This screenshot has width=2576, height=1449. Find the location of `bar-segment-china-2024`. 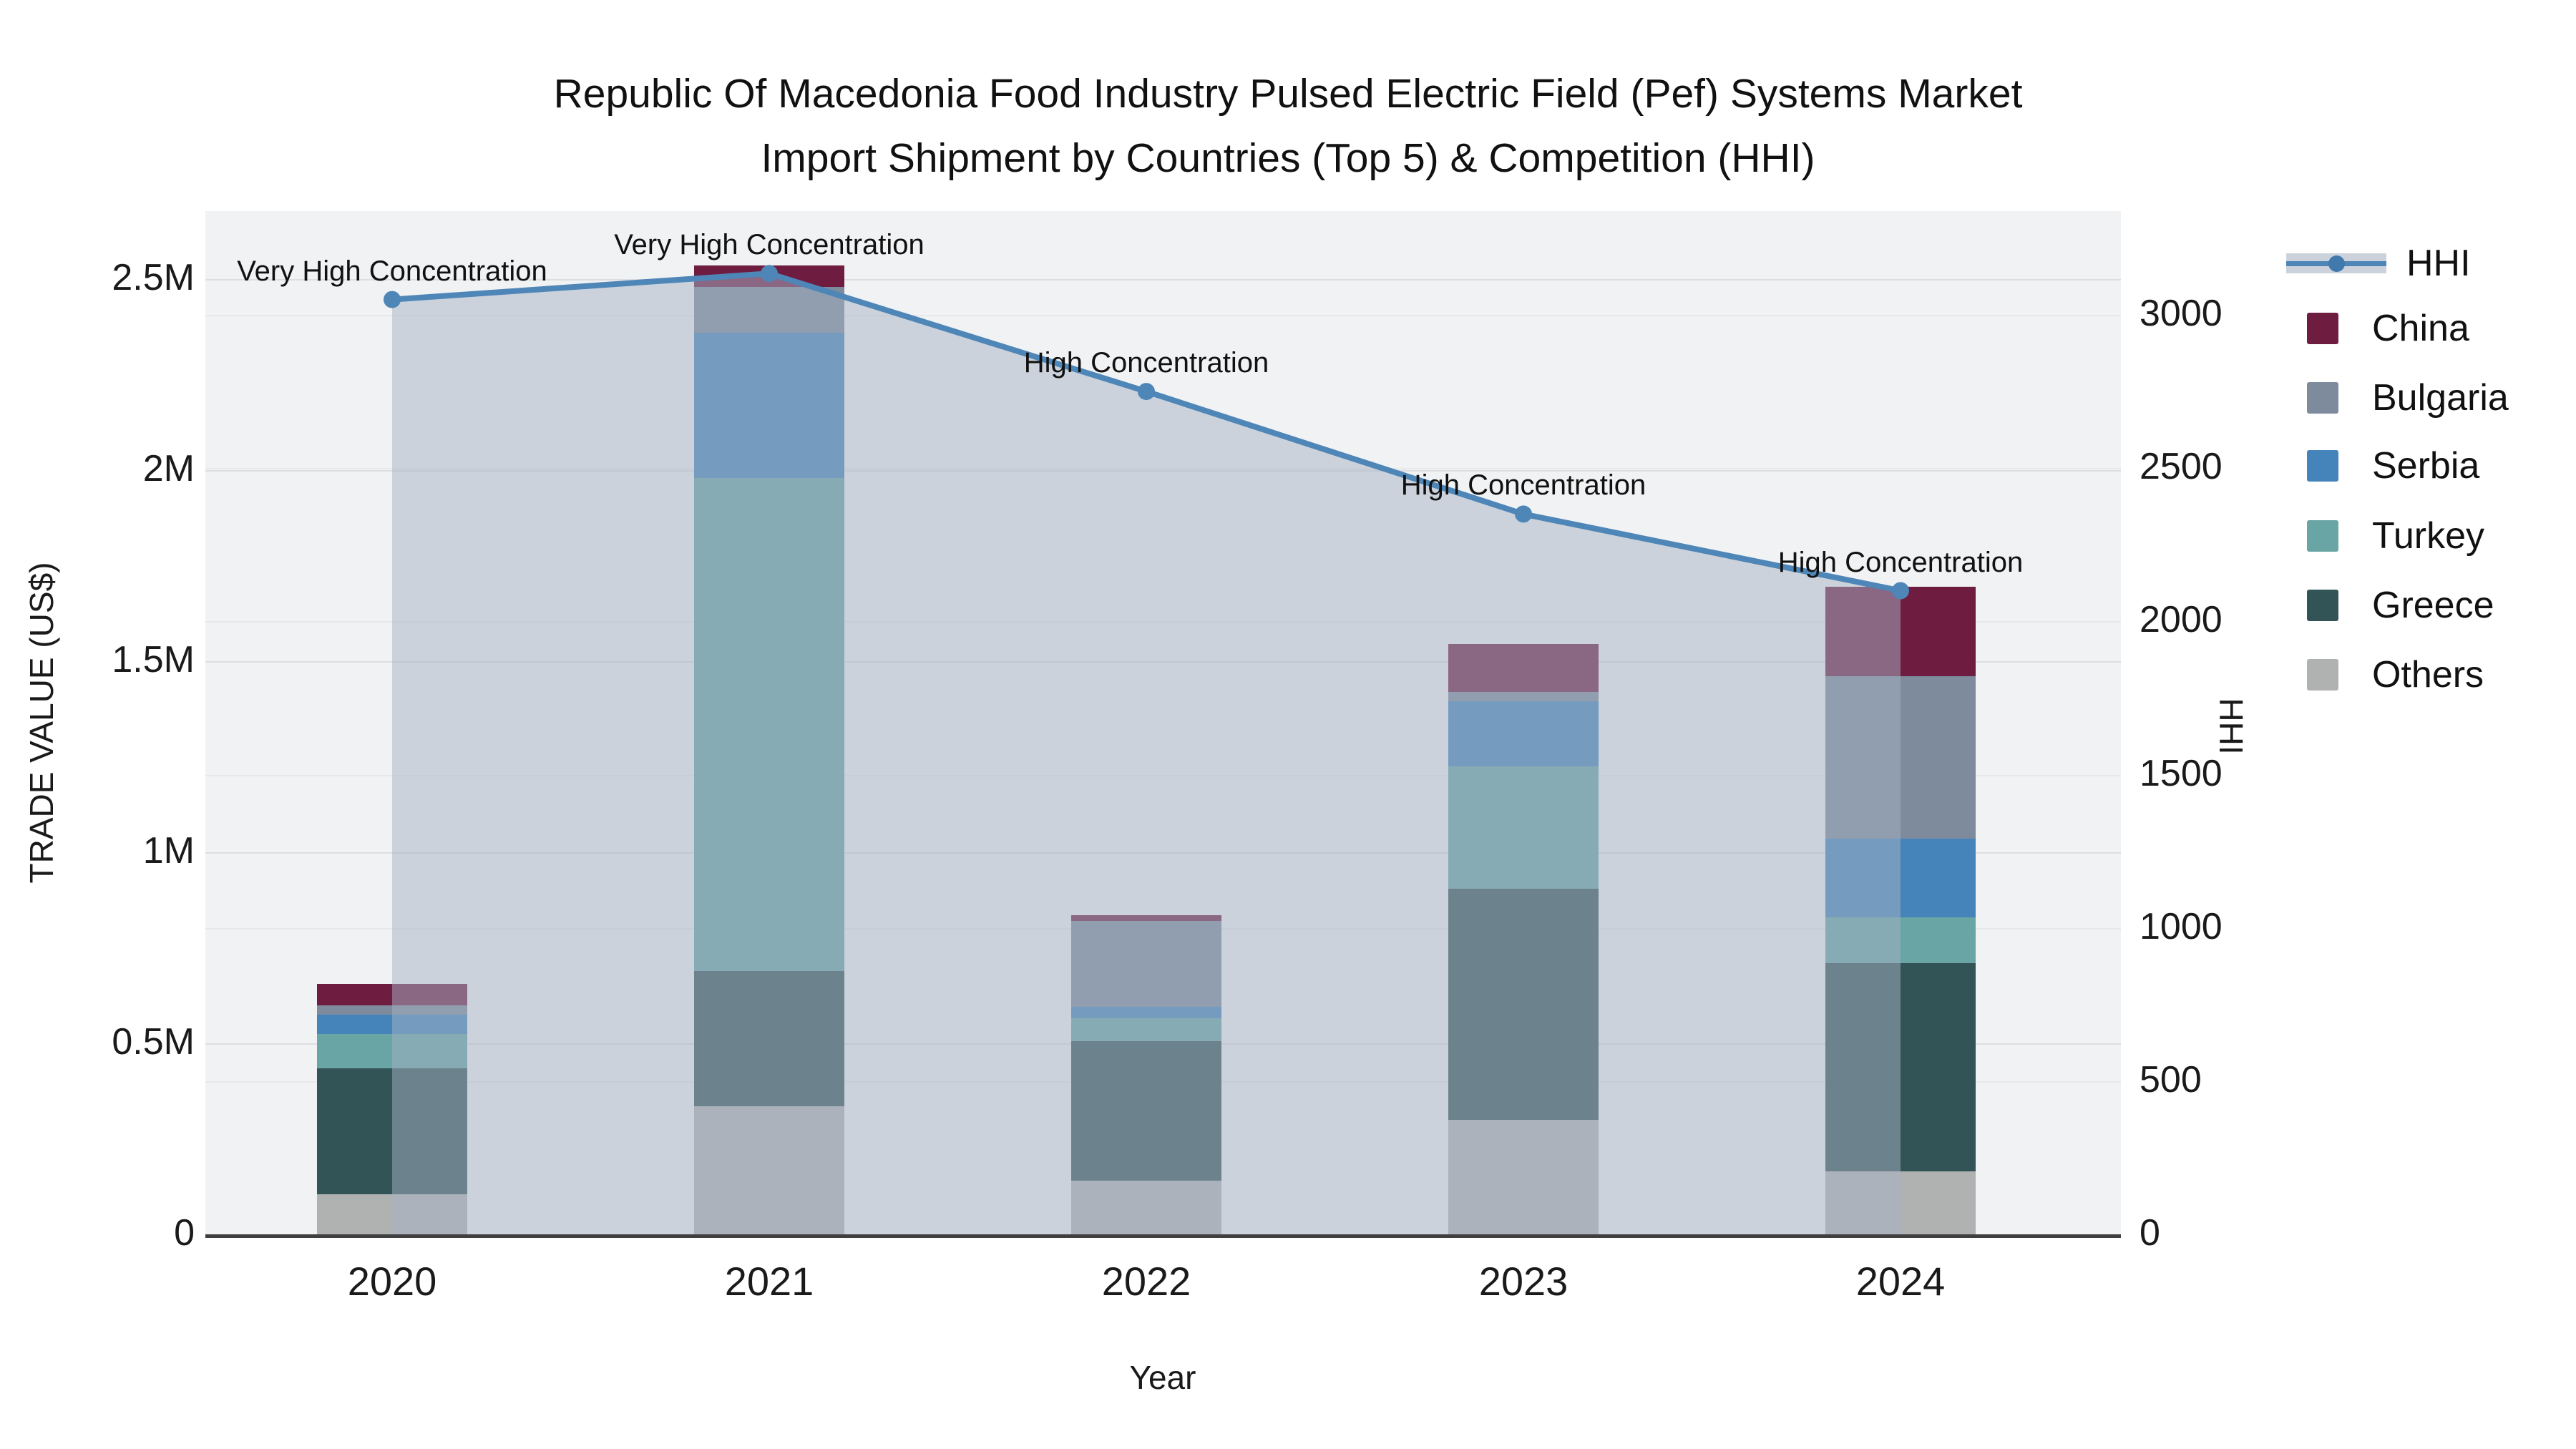

bar-segment-china-2024 is located at coordinates (1900, 631).